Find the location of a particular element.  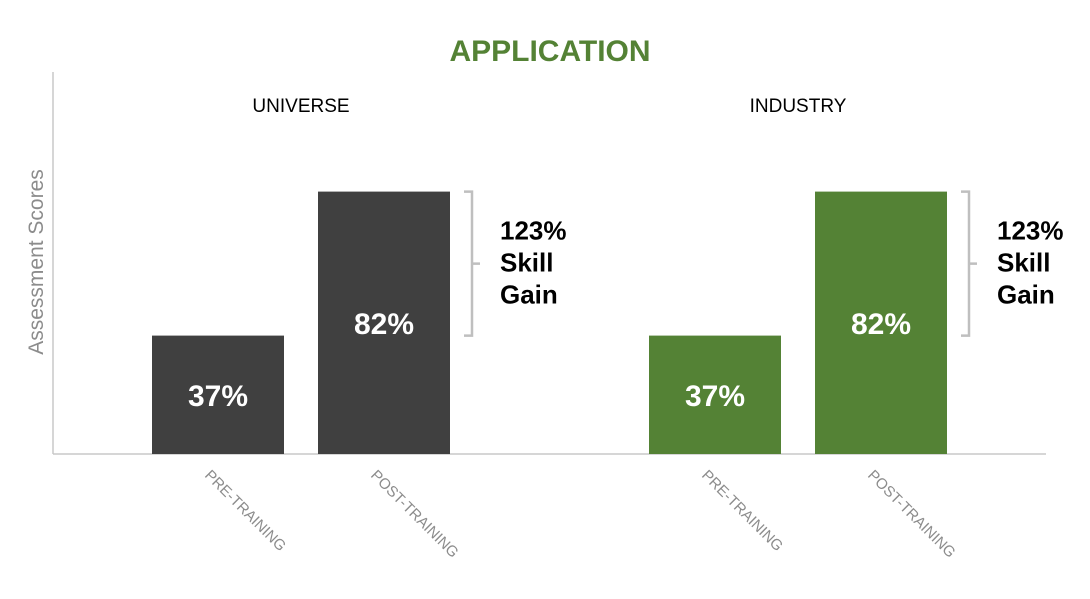

group-label: INDUSTRY is located at coordinates (798, 106).